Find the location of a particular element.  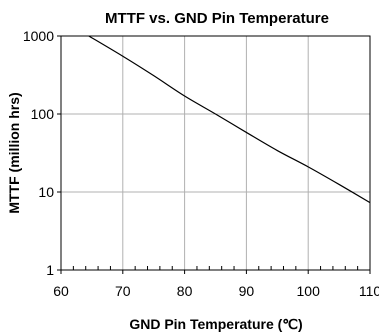

y-tick-label: 1000 is located at coordinates (38, 36).